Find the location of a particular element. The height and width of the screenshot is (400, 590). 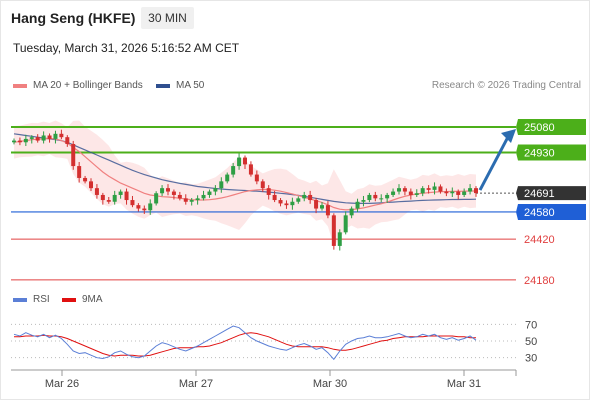

rsi-ma-line is located at coordinates (245, 344).